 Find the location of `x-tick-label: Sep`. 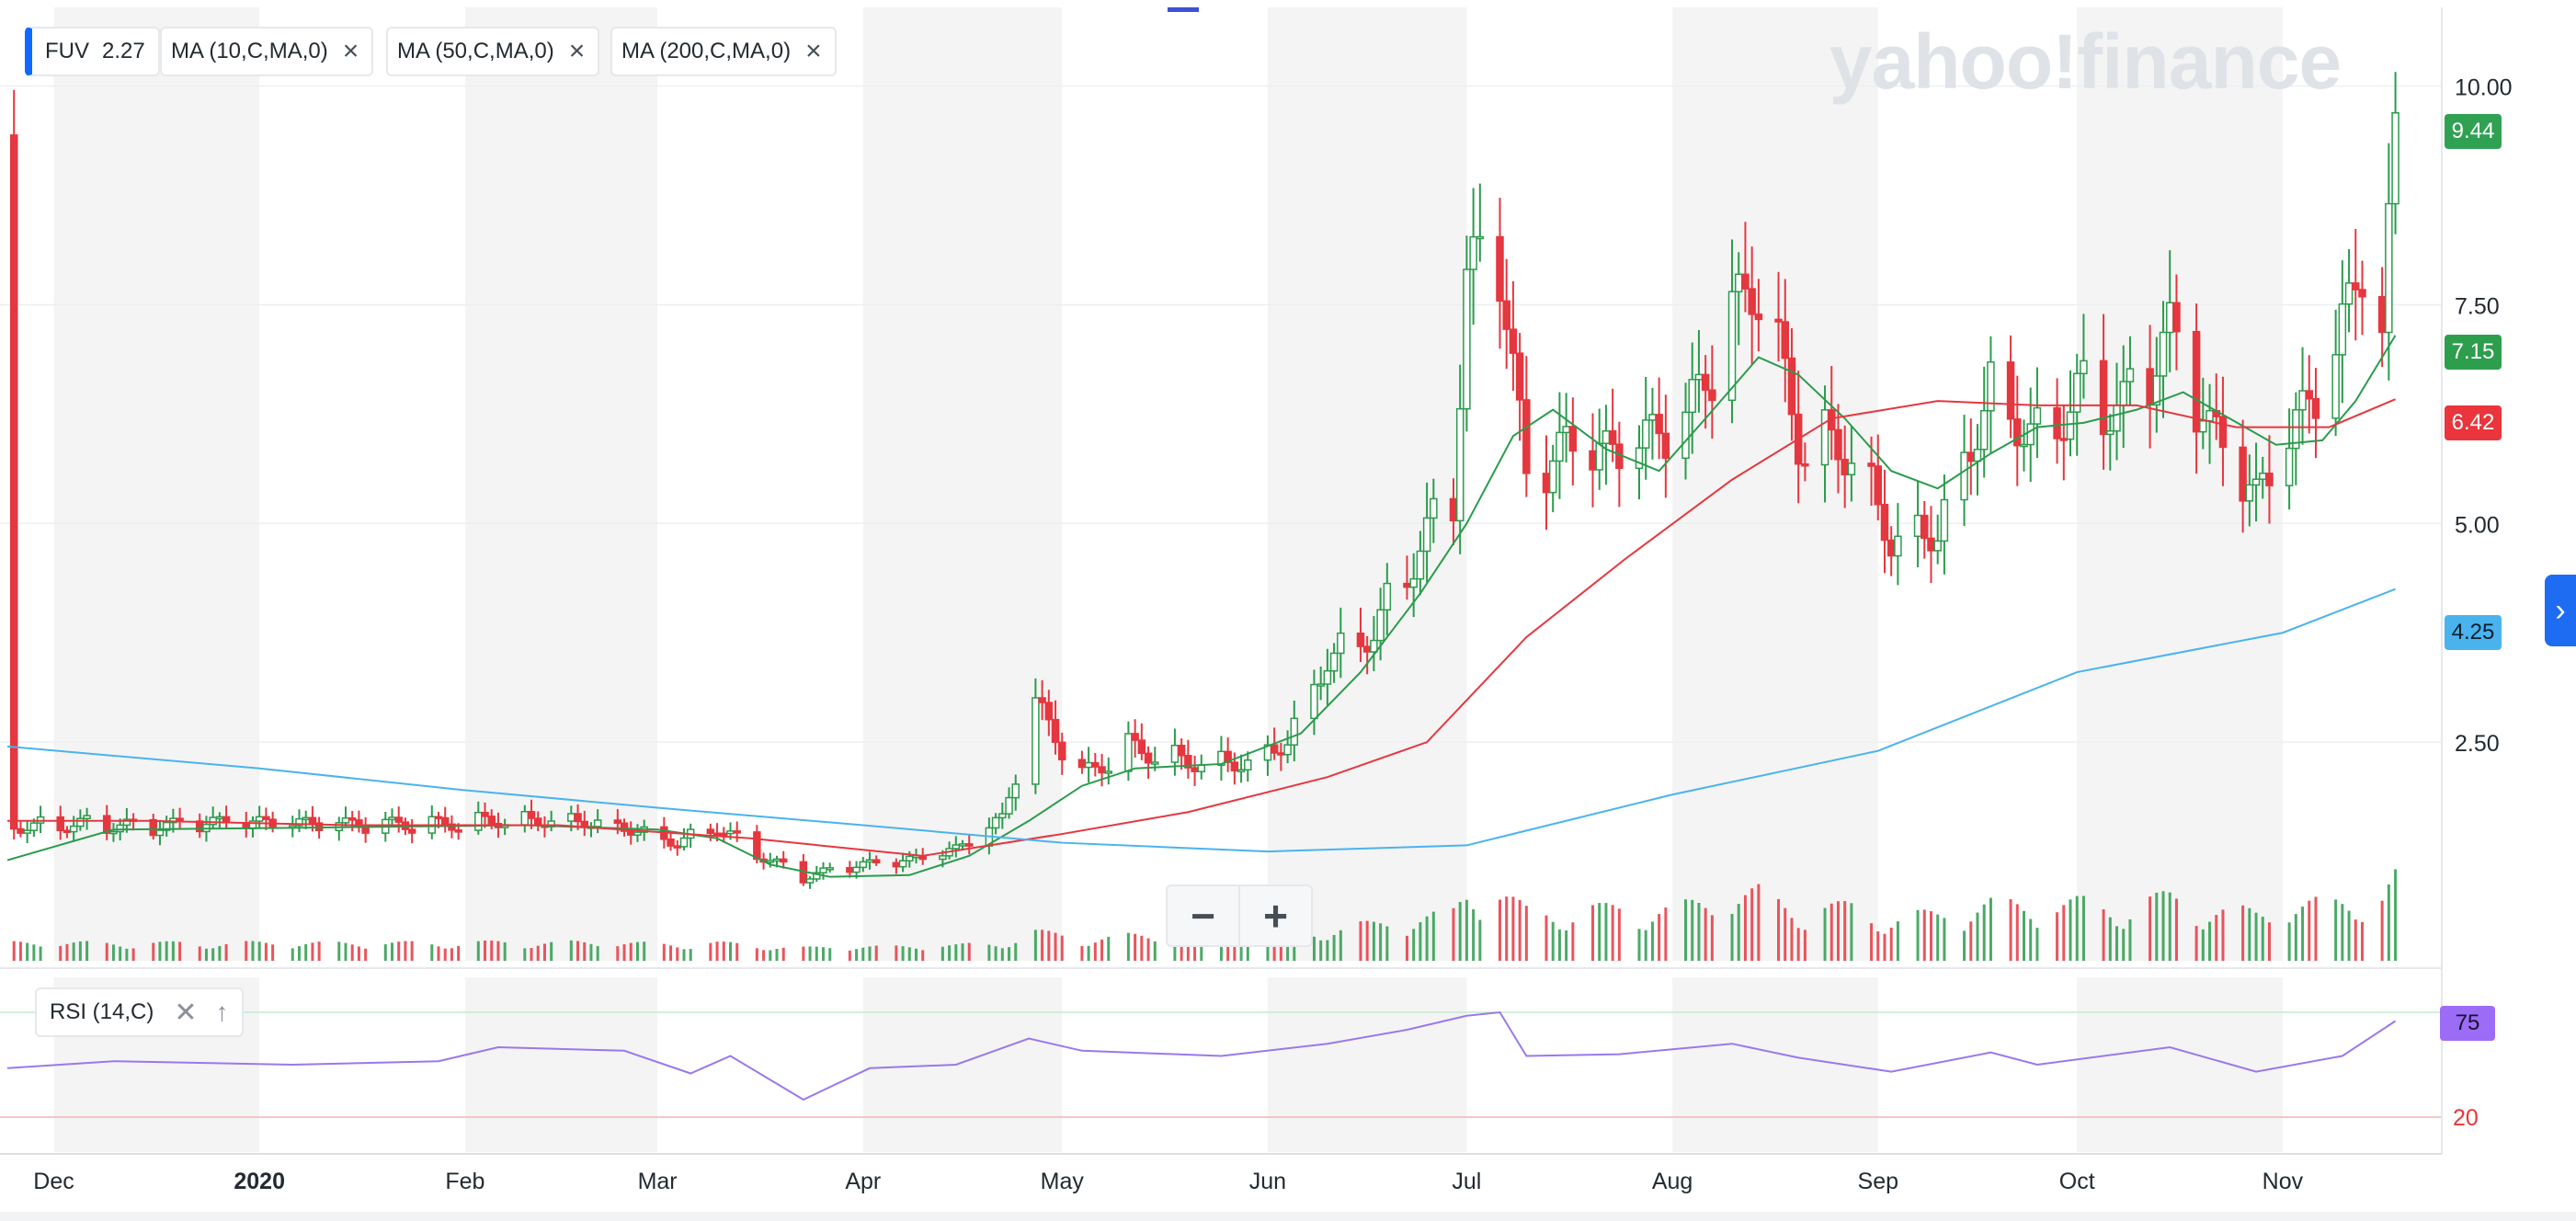

x-tick-label: Sep is located at coordinates (1878, 1181).